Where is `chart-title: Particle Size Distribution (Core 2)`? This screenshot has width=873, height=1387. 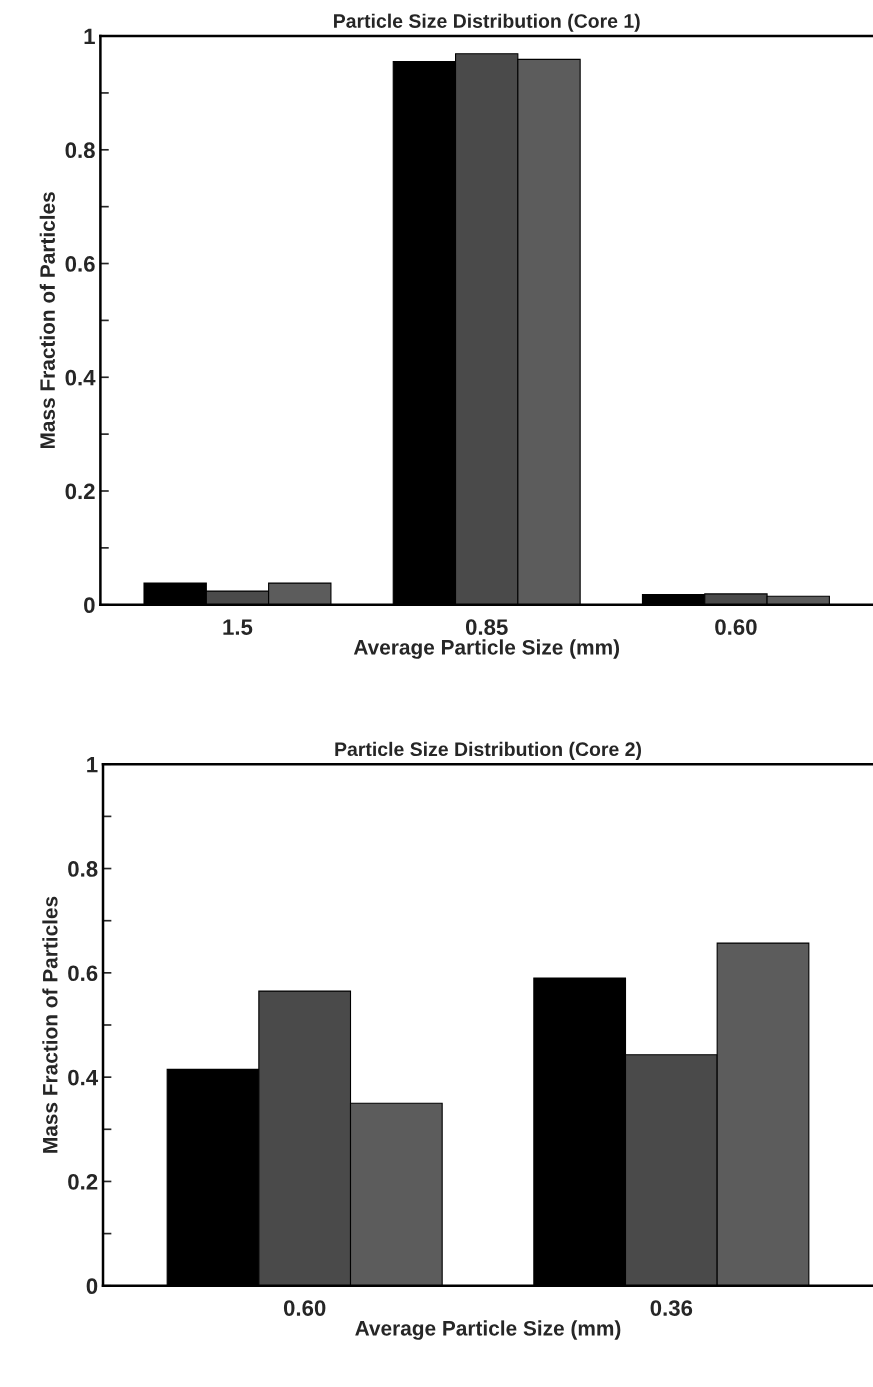
chart-title: Particle Size Distribution (Core 2) is located at coordinates (488, 750).